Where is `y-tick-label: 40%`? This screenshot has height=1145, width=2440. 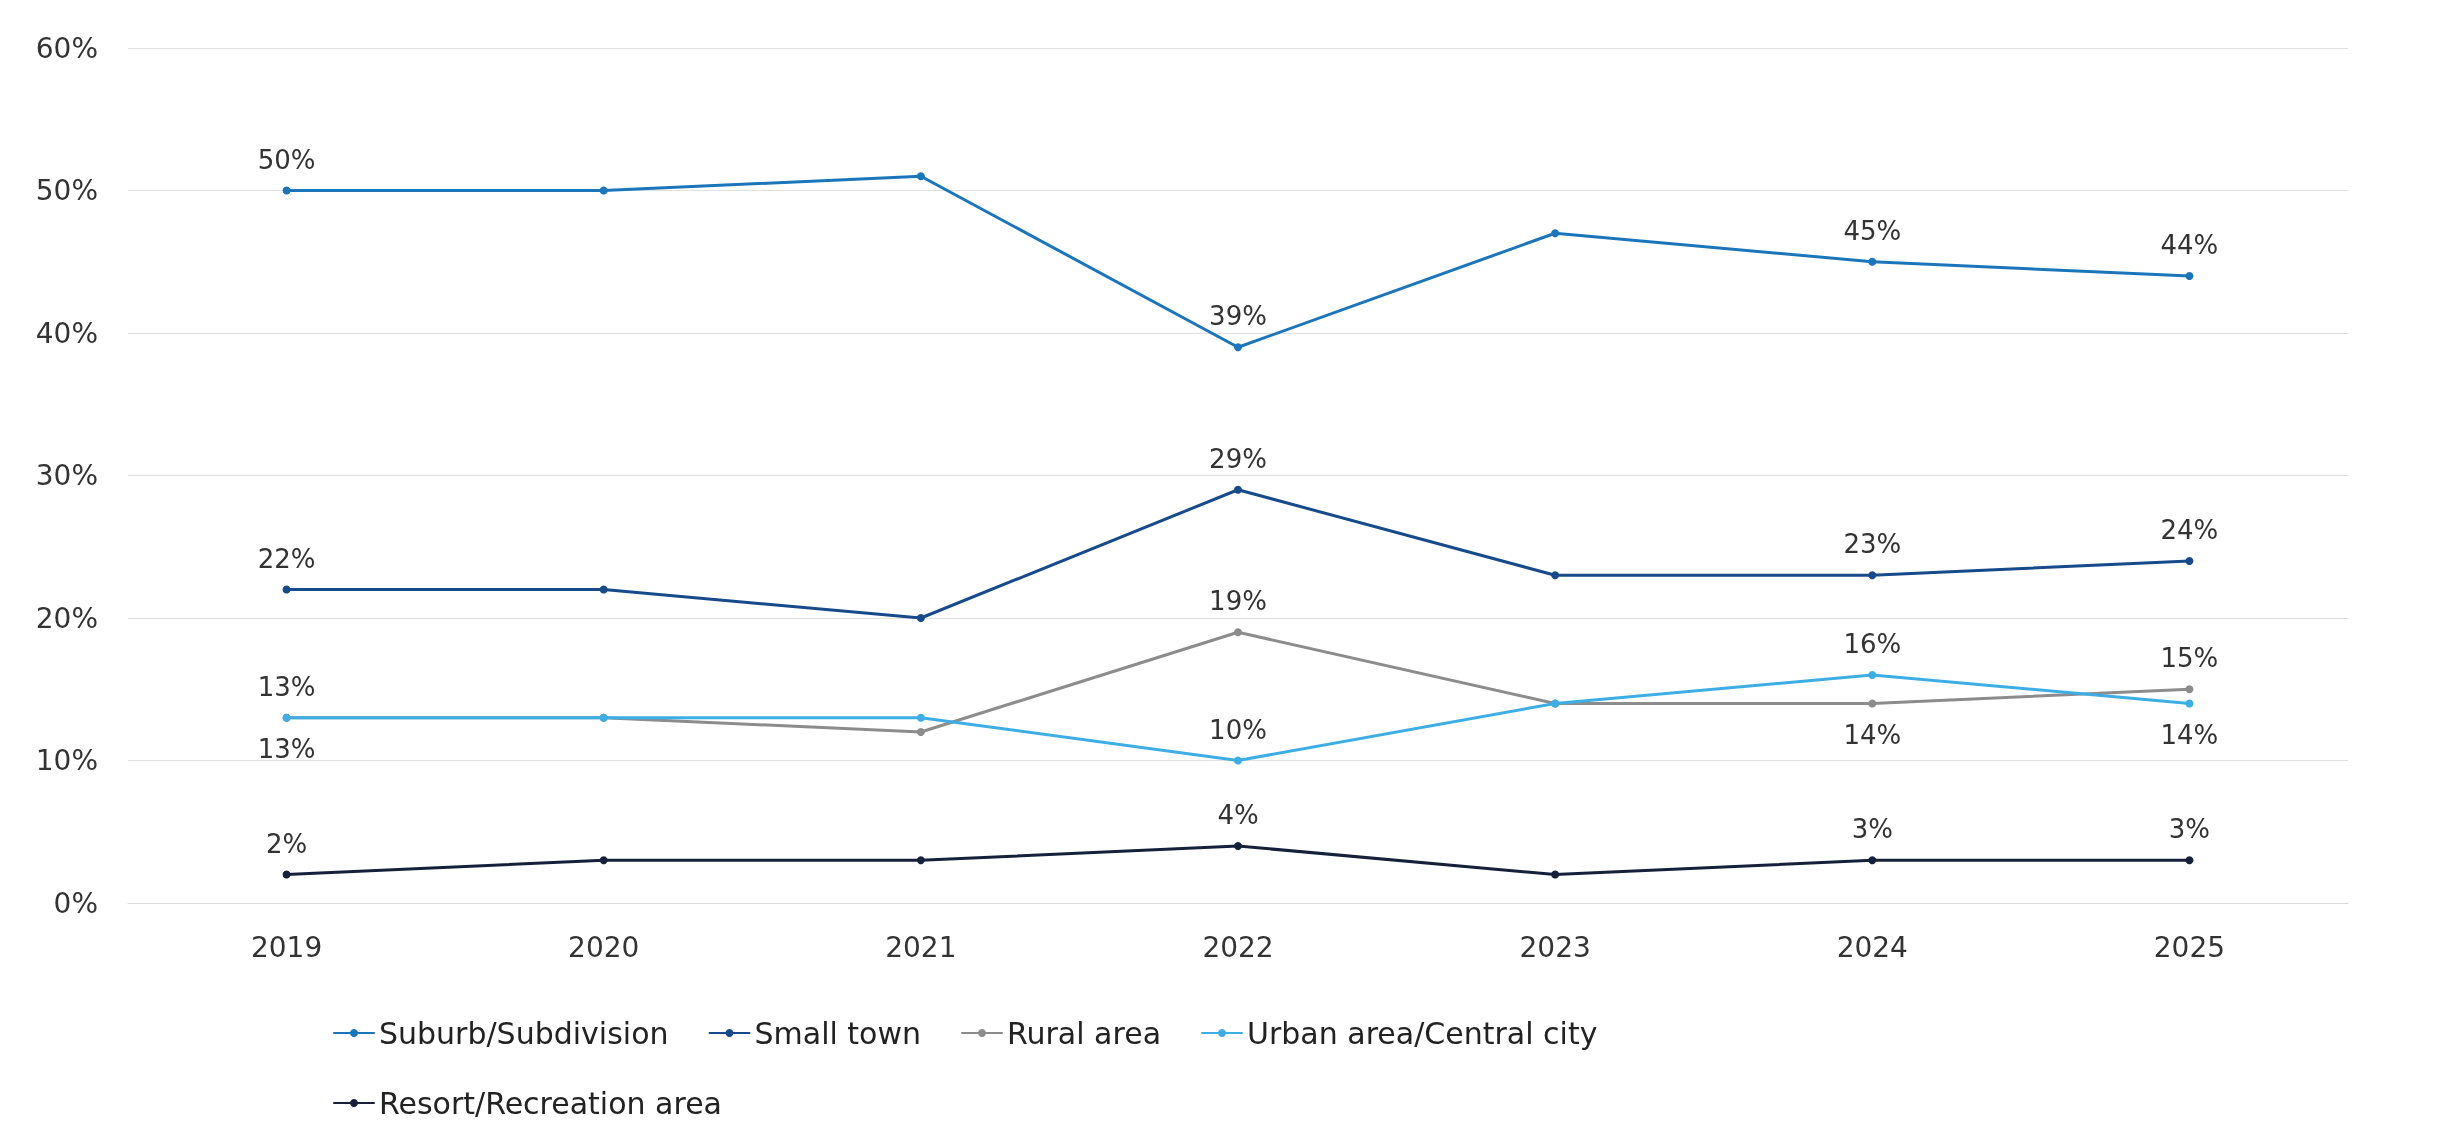
y-tick-label: 40% is located at coordinates (66, 333).